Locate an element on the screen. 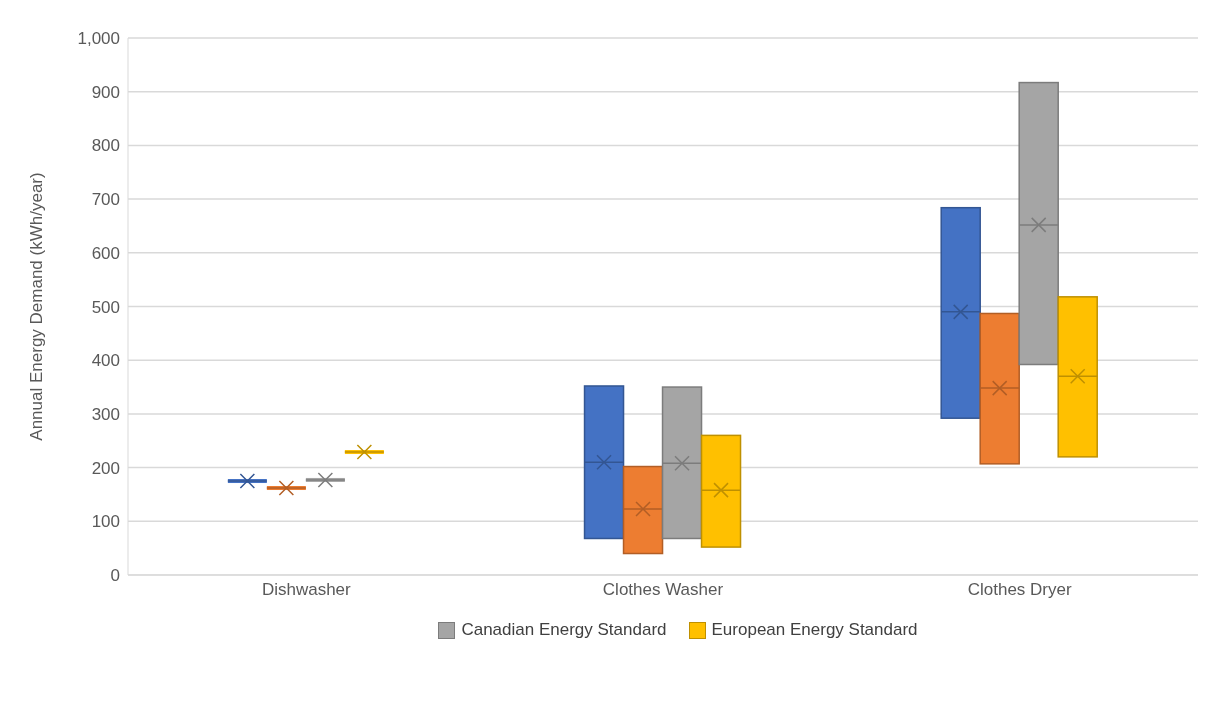 Image resolution: width=1228 pixels, height=705 pixels. y-axis-title: Annual Energy Demand (kWh/year) is located at coordinates (37, 306).